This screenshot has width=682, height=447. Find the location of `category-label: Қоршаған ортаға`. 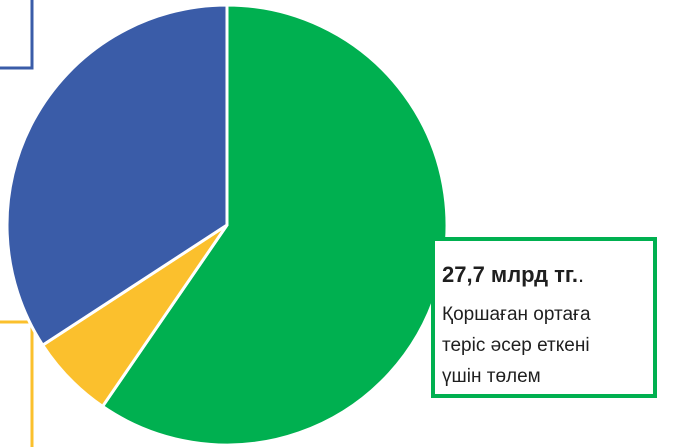

category-label: Қоршаған ортаға is located at coordinates (516, 314).